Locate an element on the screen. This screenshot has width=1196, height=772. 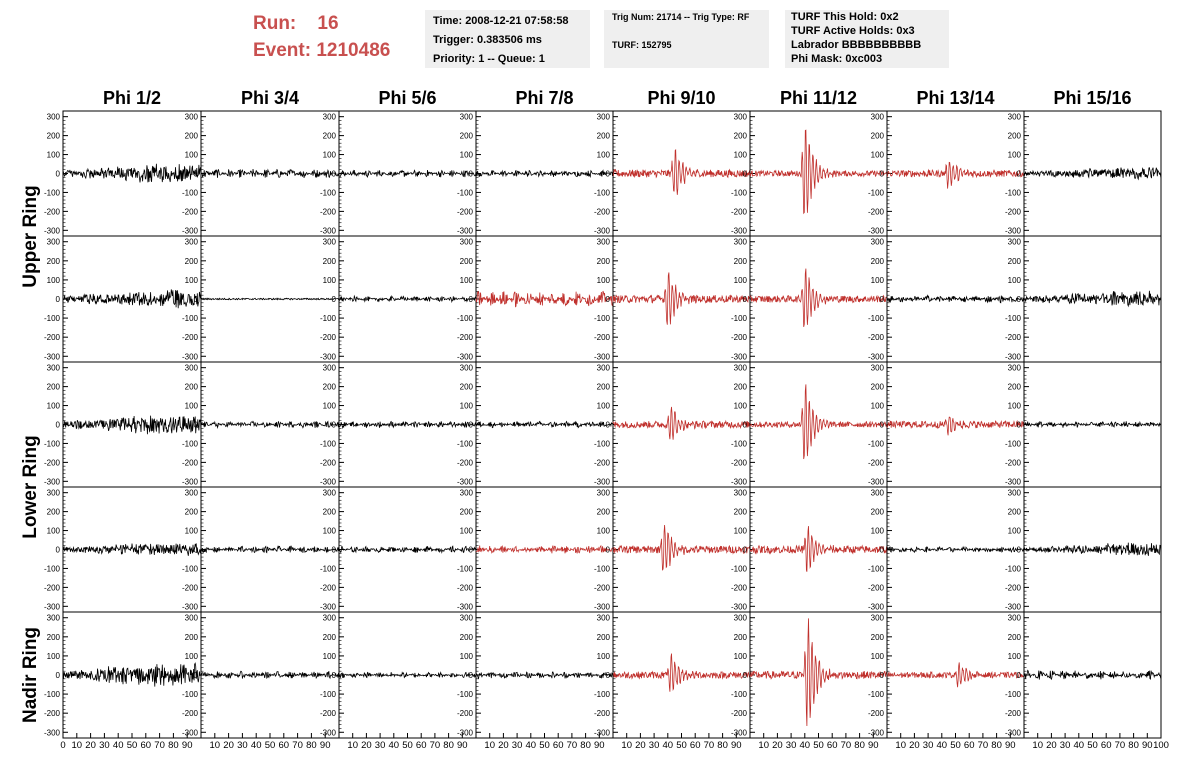
column-header-3: Phi 5/6 is located at coordinates (407, 98).